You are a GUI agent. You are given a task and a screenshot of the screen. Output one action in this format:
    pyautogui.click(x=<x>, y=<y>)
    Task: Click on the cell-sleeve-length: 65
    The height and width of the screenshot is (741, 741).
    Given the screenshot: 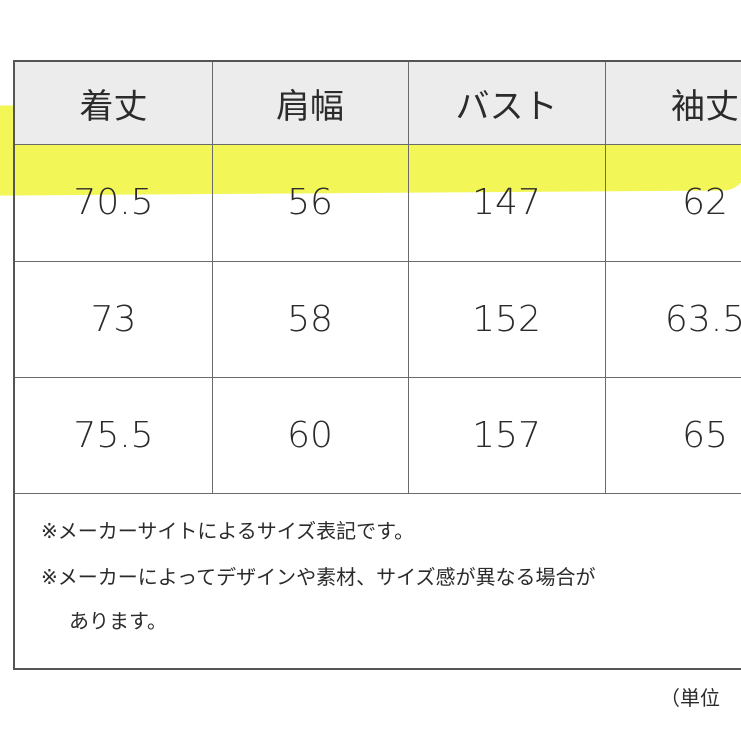 What is the action you would take?
    pyautogui.click(x=705, y=435)
    